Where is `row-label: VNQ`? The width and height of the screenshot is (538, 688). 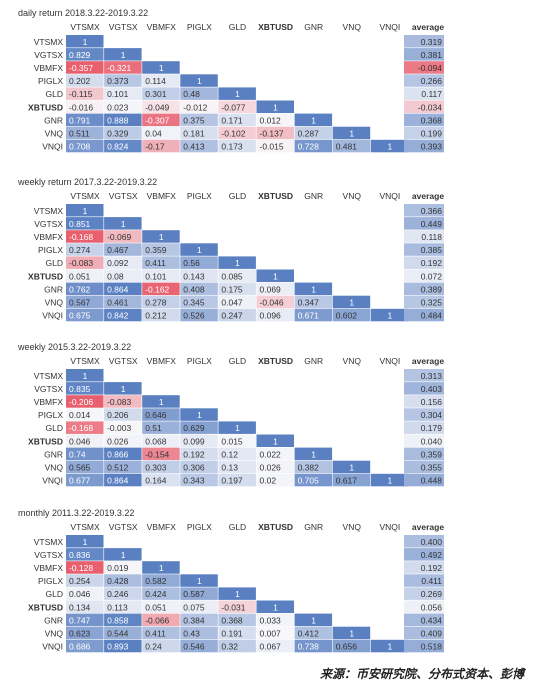 row-label: VNQ is located at coordinates (54, 303).